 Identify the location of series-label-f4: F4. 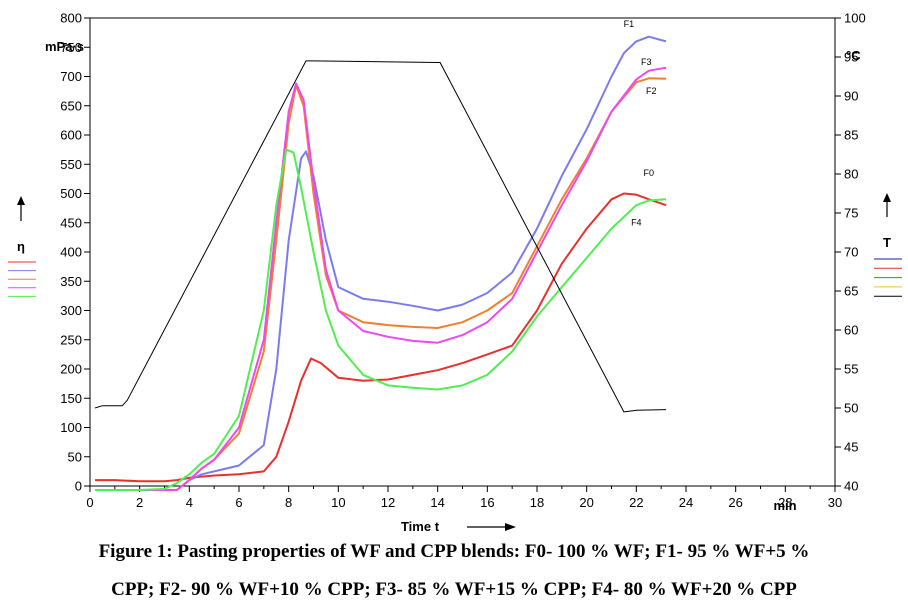
(636, 223).